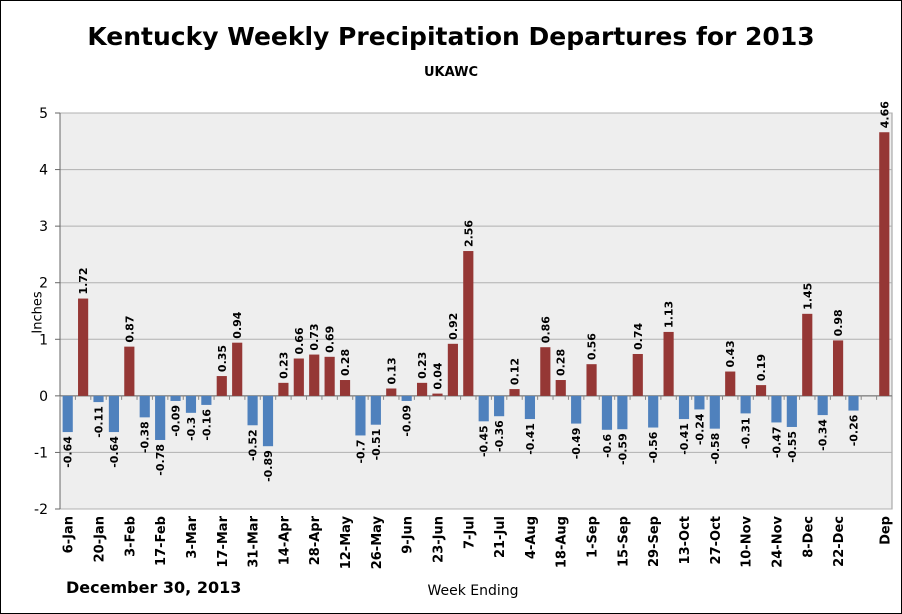 This screenshot has width=902, height=614. Describe the element at coordinates (747, 541) in the screenshot. I see `x-tick-label: 10-Nov` at that location.